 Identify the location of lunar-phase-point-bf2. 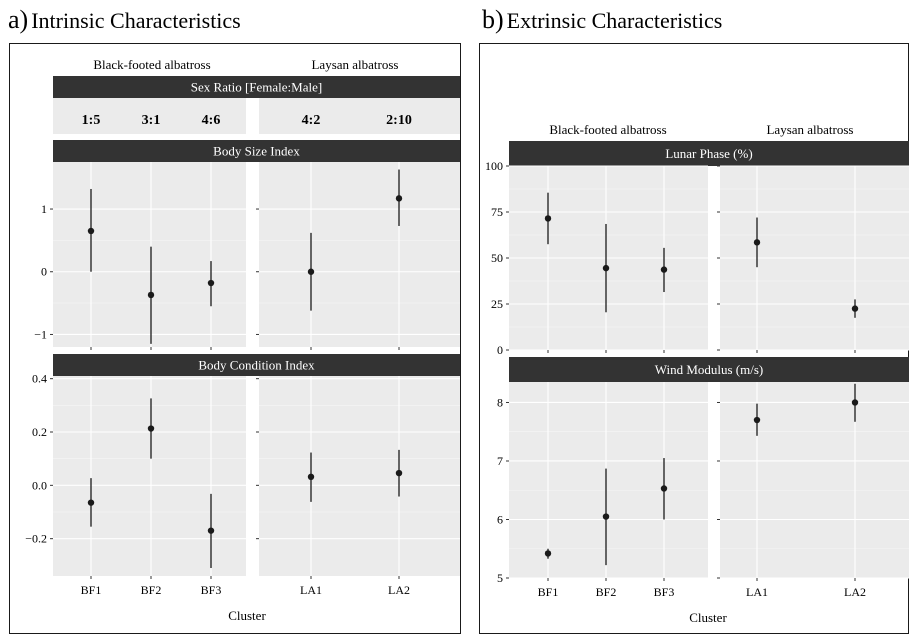
(606, 268).